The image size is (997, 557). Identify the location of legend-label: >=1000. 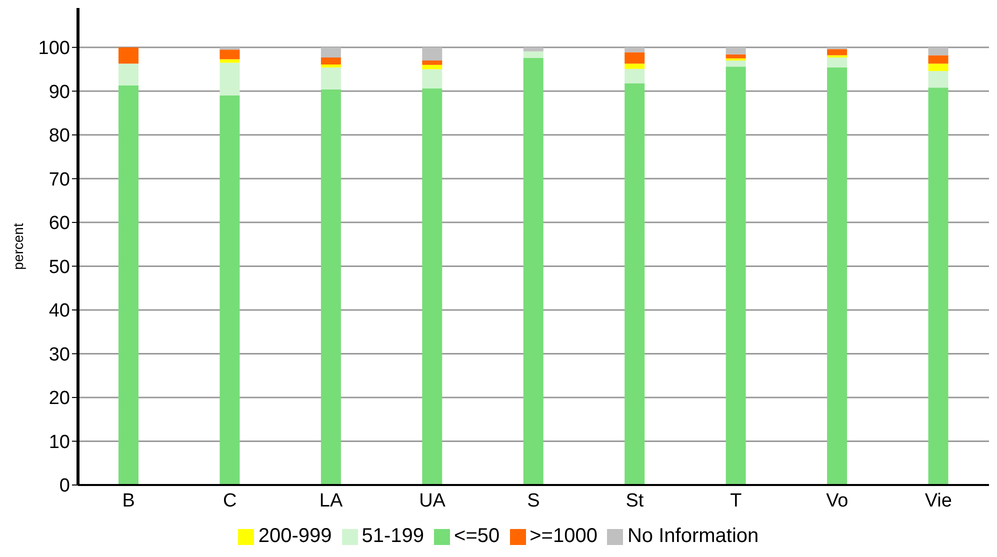
(564, 536).